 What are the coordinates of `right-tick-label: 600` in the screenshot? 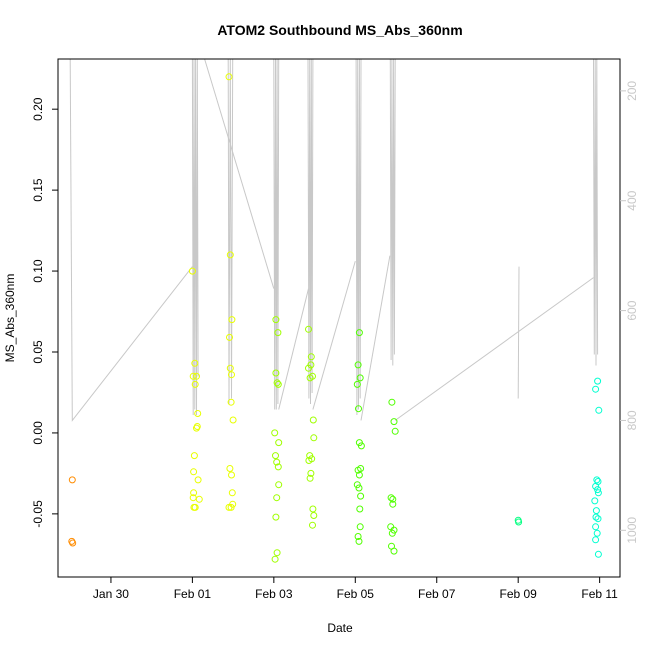 It's located at (632, 310).